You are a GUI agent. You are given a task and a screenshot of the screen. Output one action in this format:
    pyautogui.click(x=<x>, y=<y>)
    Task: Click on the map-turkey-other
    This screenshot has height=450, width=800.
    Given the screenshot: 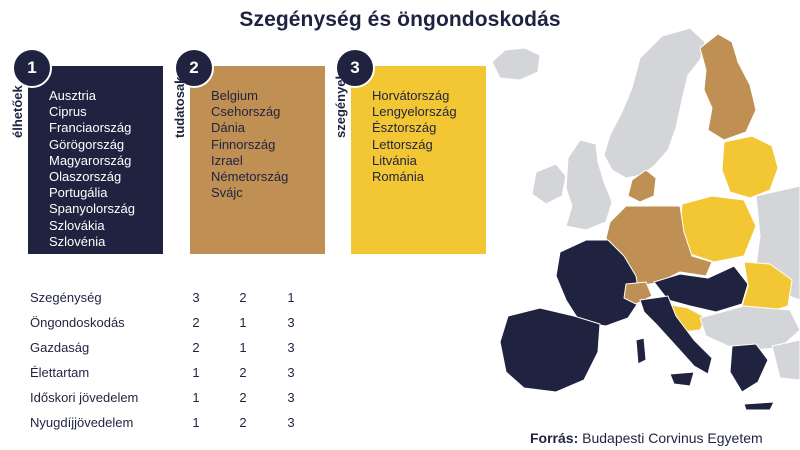 What is the action you would take?
    pyautogui.click(x=785, y=360)
    